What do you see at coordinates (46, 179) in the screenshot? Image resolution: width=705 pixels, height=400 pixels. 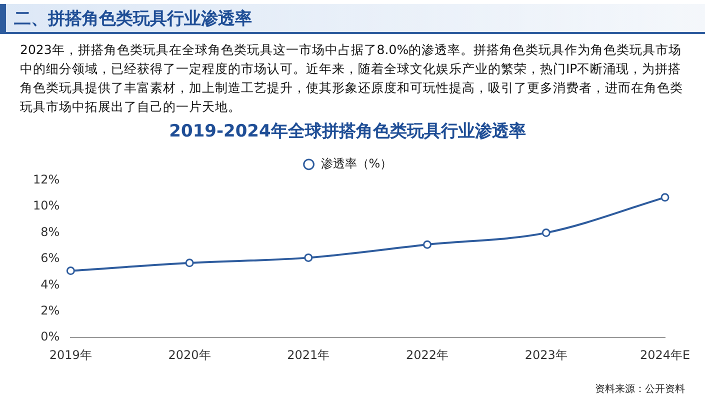 I see `y-tick-label: 12%` at bounding box center [46, 179].